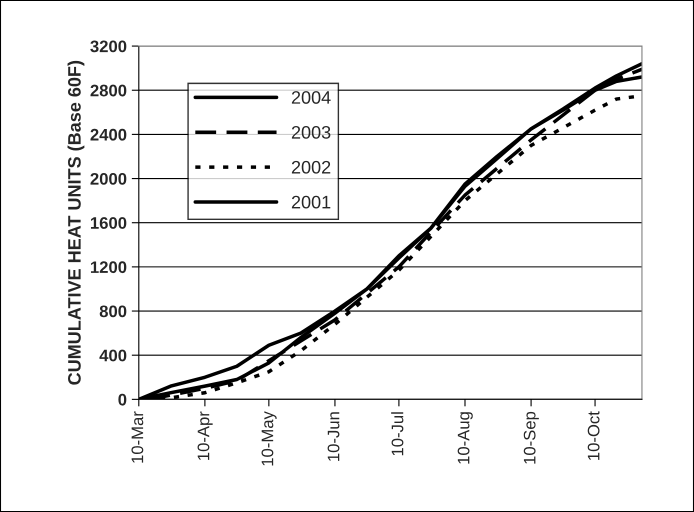  What do you see at coordinates (334, 436) in the screenshot?
I see `x-tick-label: 10-Jun` at bounding box center [334, 436].